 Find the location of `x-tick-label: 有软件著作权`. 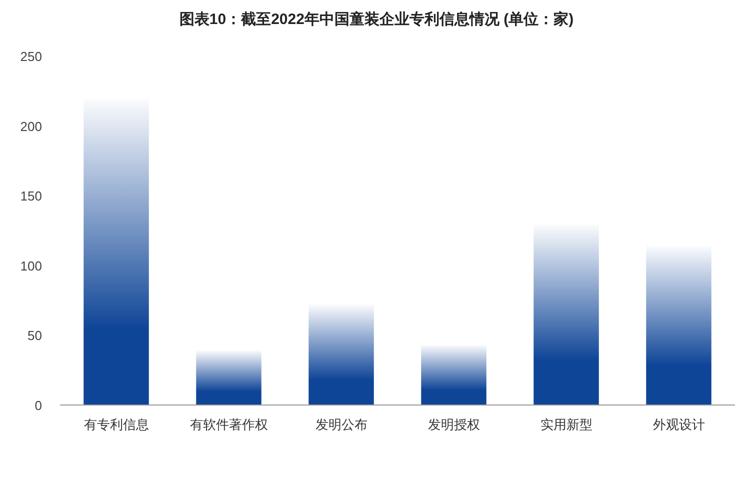

x-tick-label: 有软件著作权 is located at coordinates (229, 424).